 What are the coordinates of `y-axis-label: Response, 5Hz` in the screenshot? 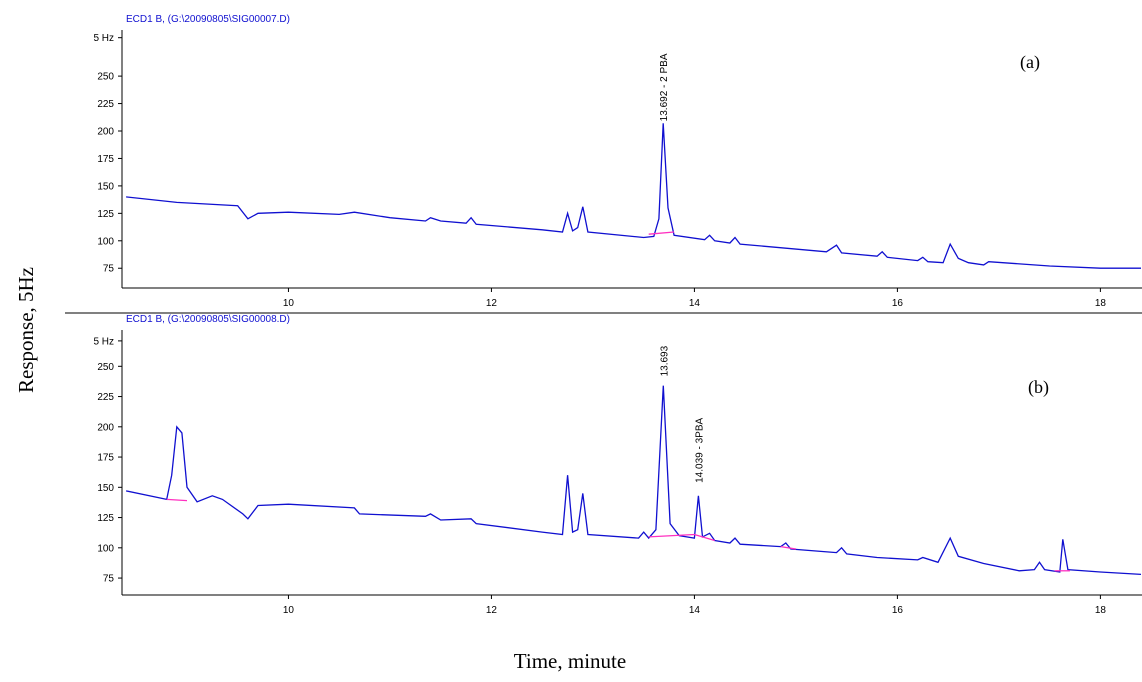 It's located at (26, 330).